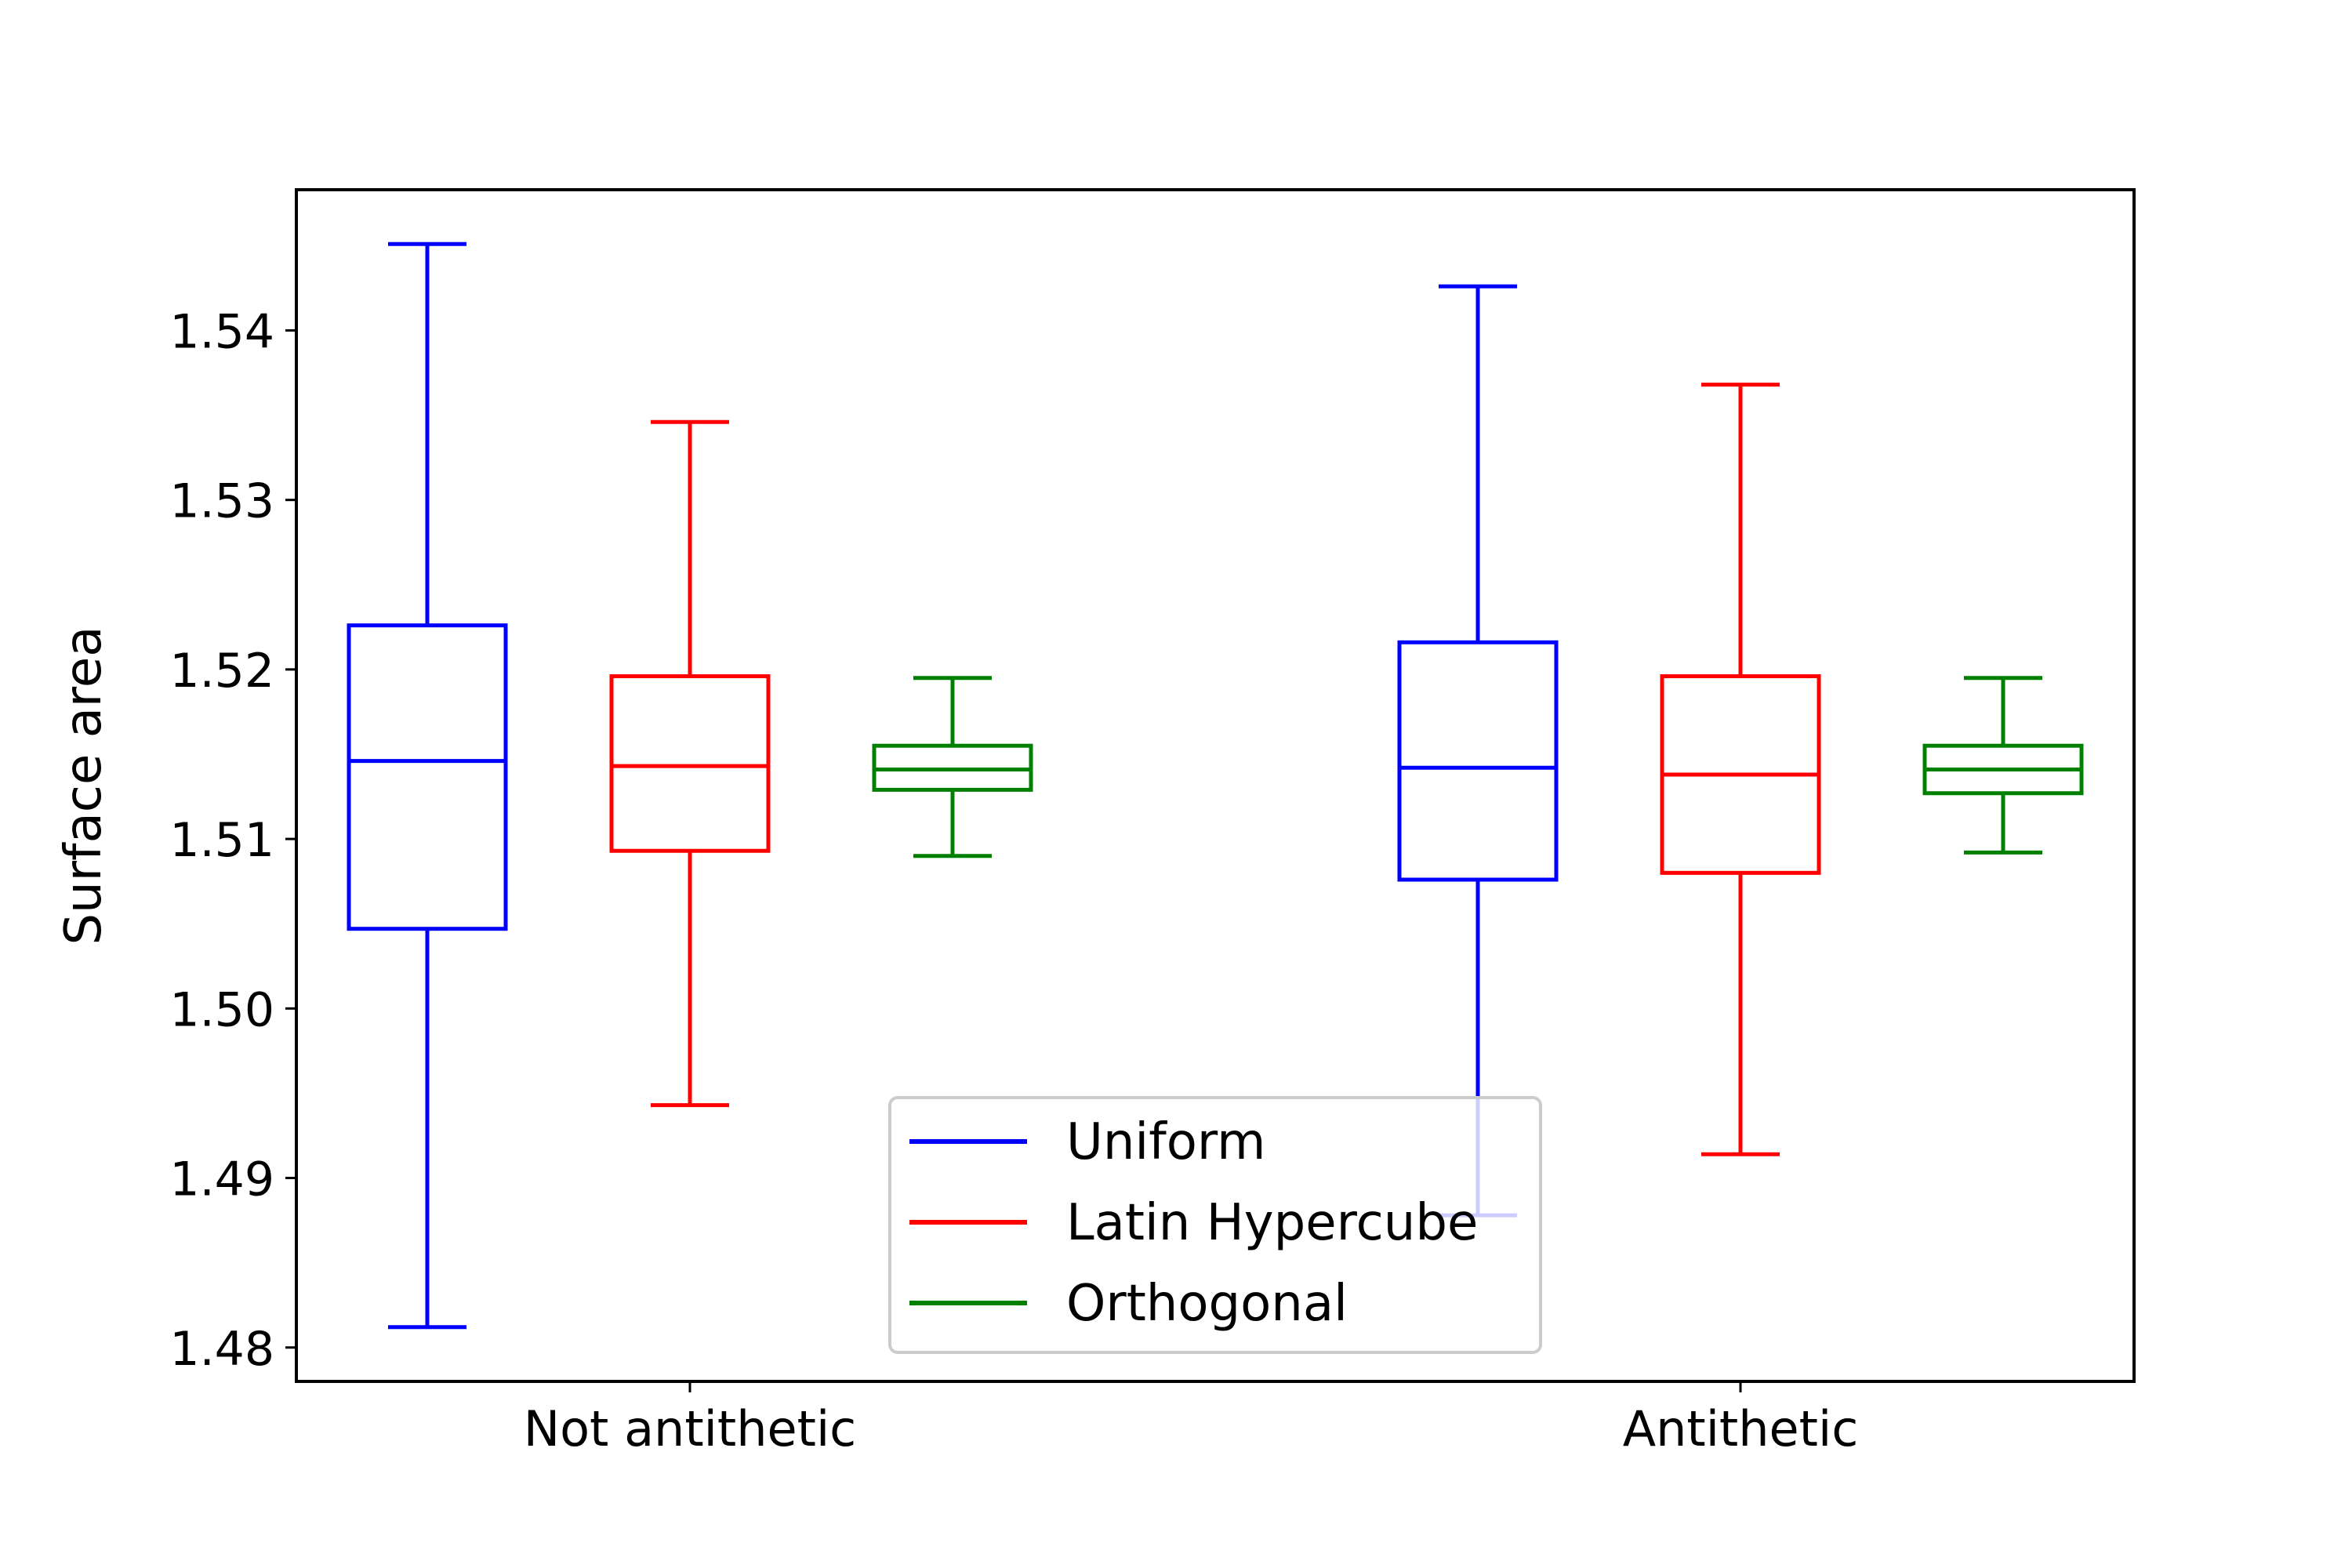 The width and height of the screenshot is (2352, 1568). What do you see at coordinates (1272, 1223) in the screenshot?
I see `legend-label: Latin Hypercube` at bounding box center [1272, 1223].